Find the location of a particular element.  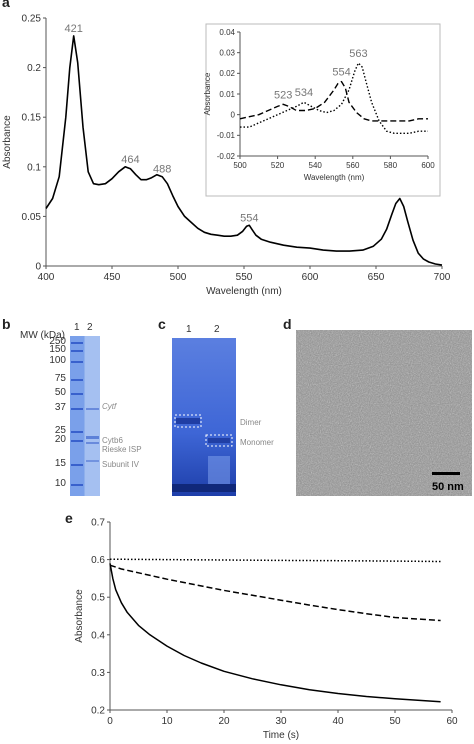

inset-y-tick-label: 0.03 is located at coordinates (227, 52).